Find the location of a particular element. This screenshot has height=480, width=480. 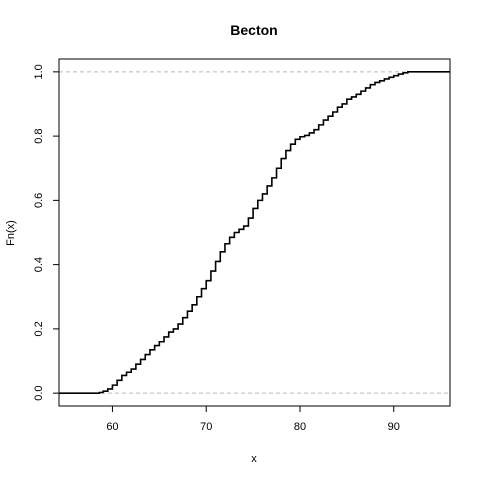

y-axis: 0.0 0.2 0.4 0.6 0.8 1.0 is located at coordinates (46, 232).